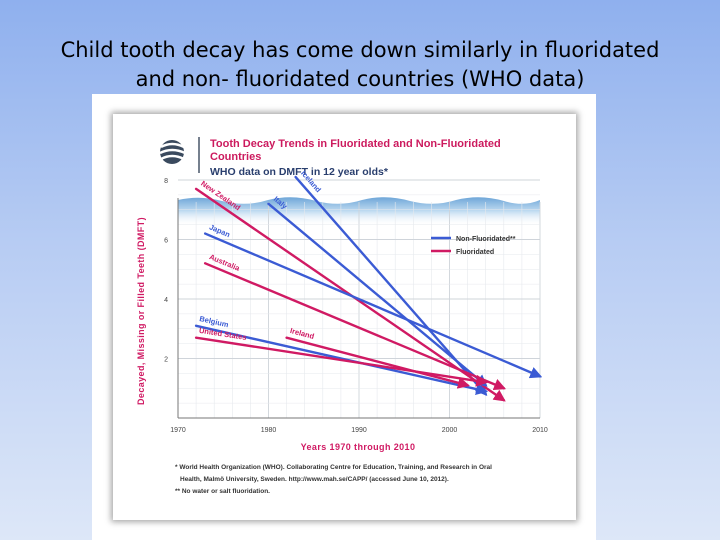  I want to click on chart-legend: Non-Fluoridated** Fluoridated, so click(473, 246).